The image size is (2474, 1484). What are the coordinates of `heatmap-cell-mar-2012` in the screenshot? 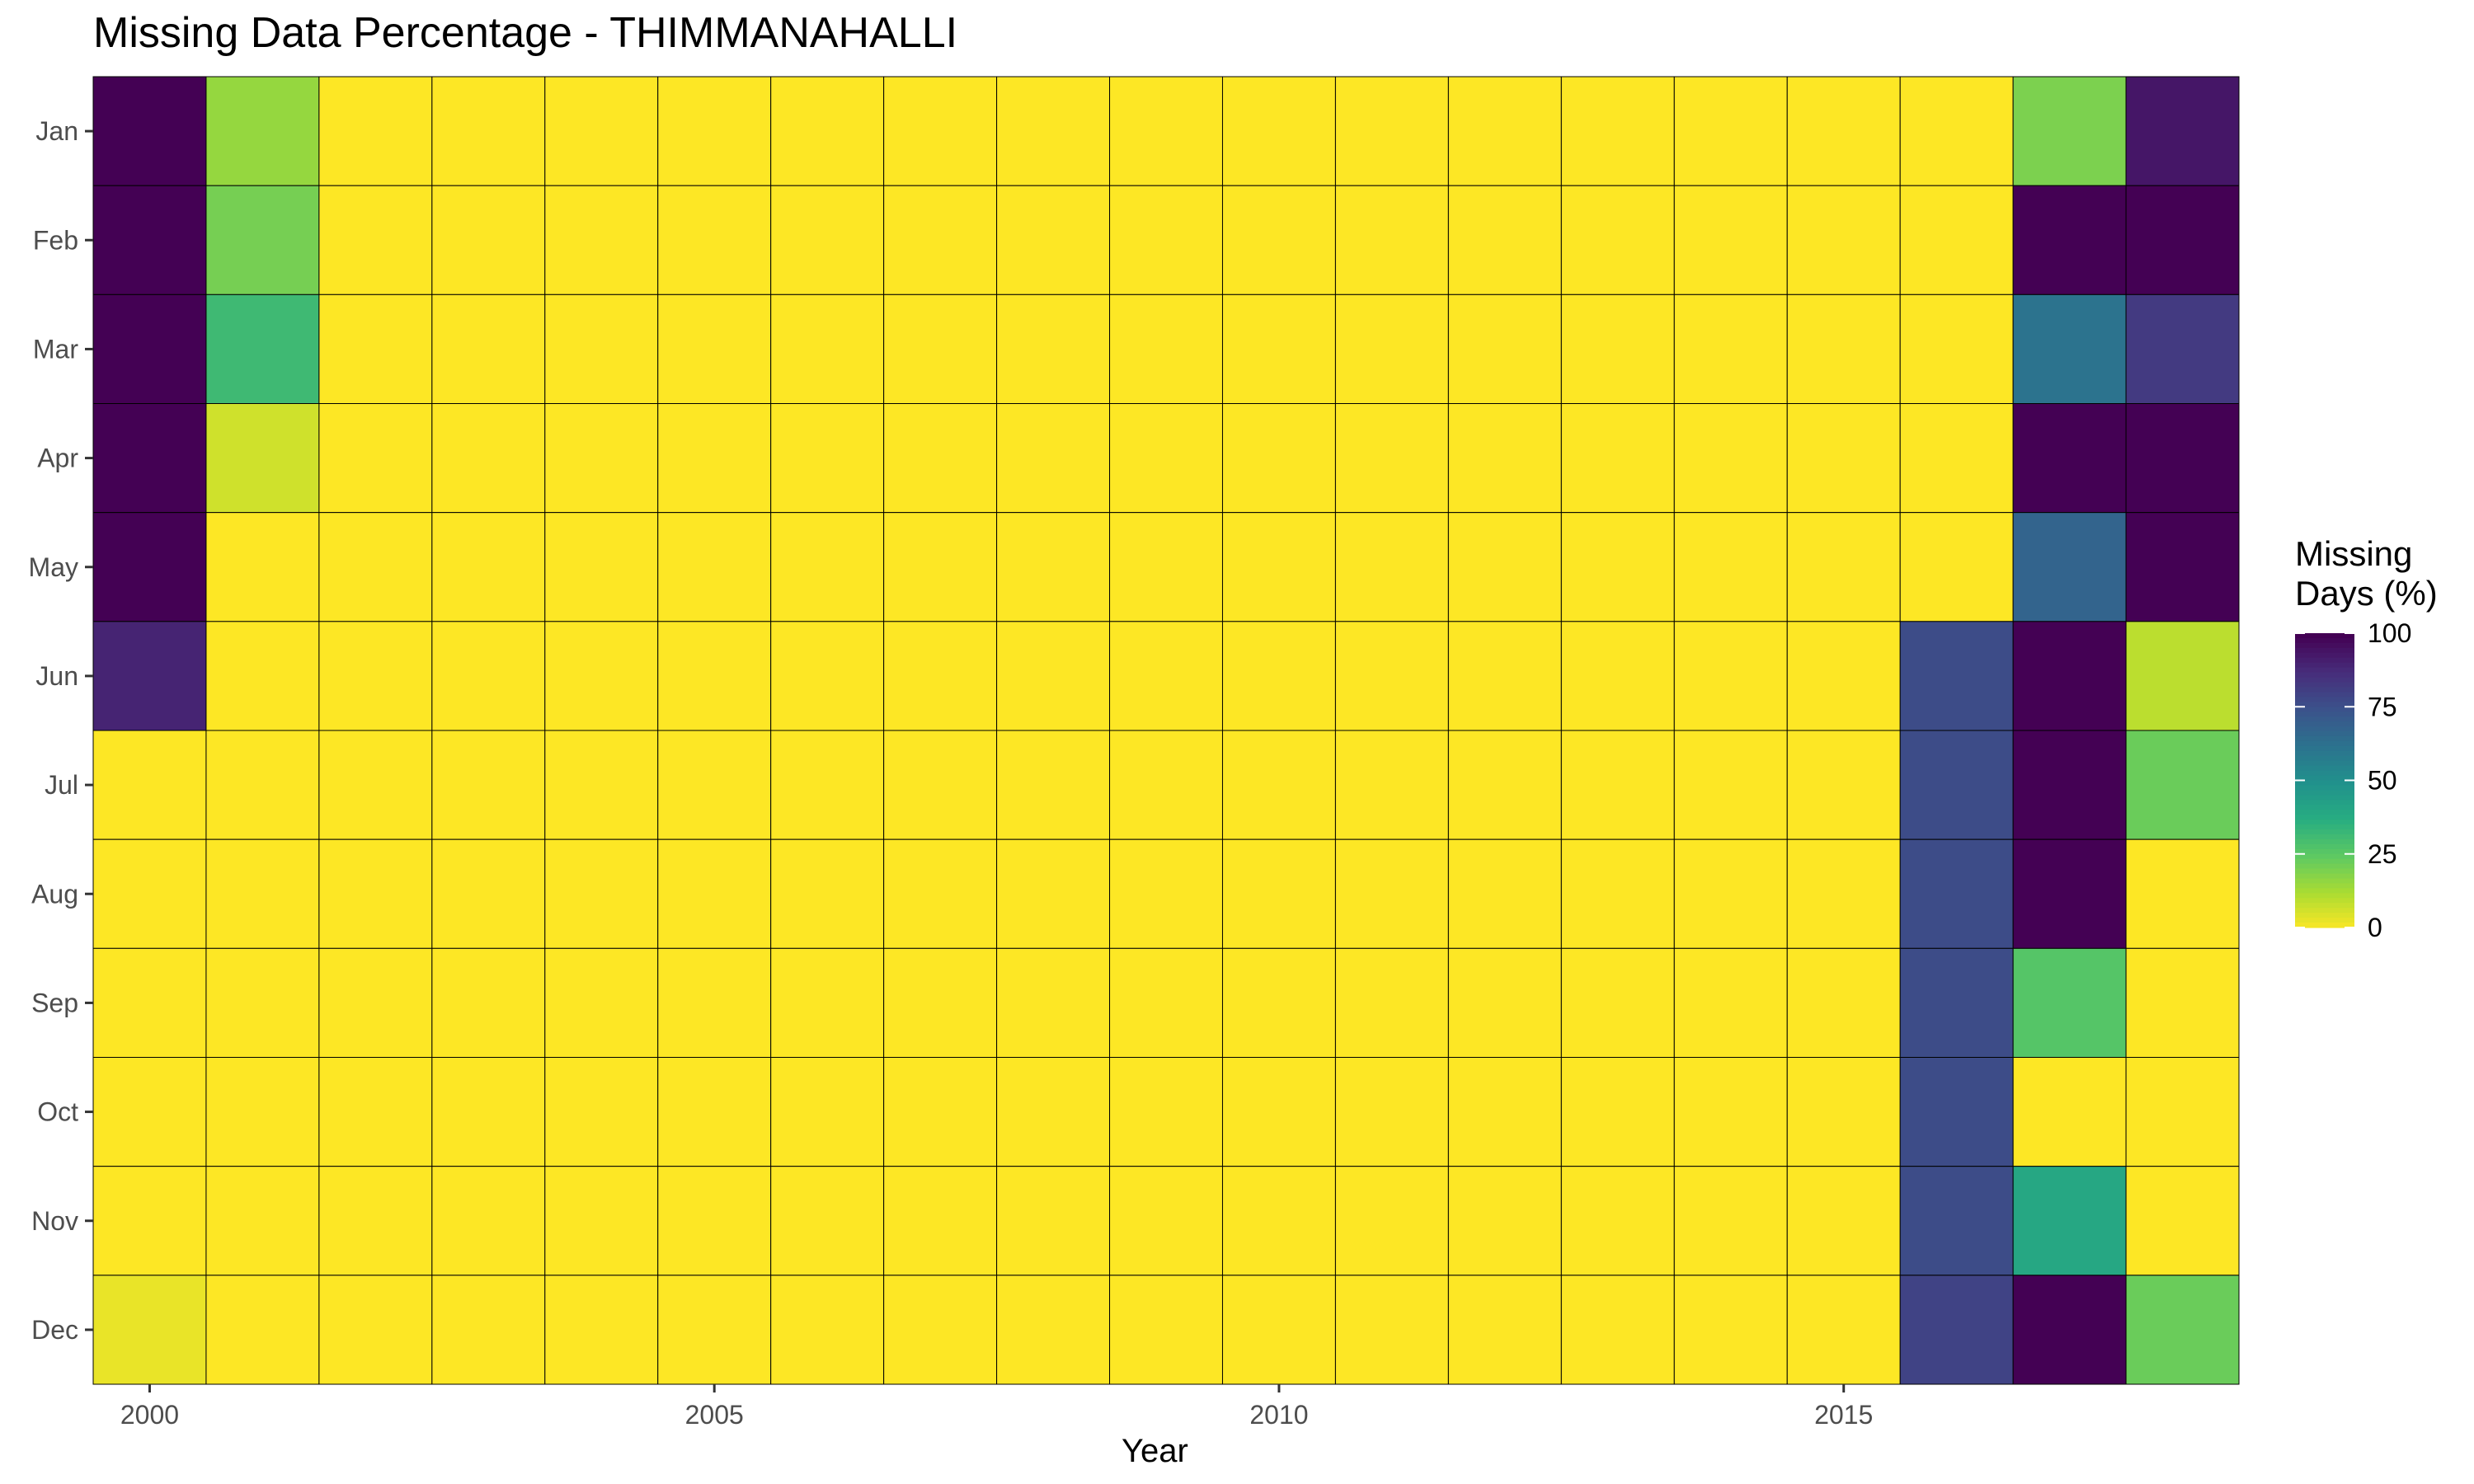 It's located at (1504, 349).